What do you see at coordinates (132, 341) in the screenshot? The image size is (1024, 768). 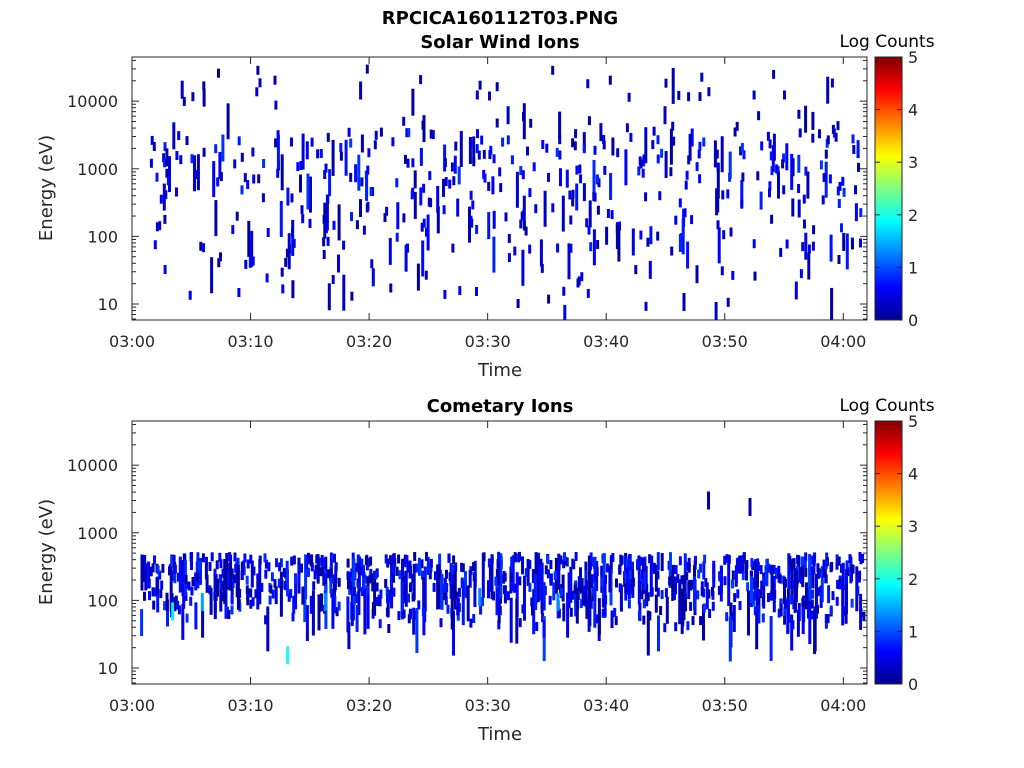 I see `x-tick-label: 03:00` at bounding box center [132, 341].